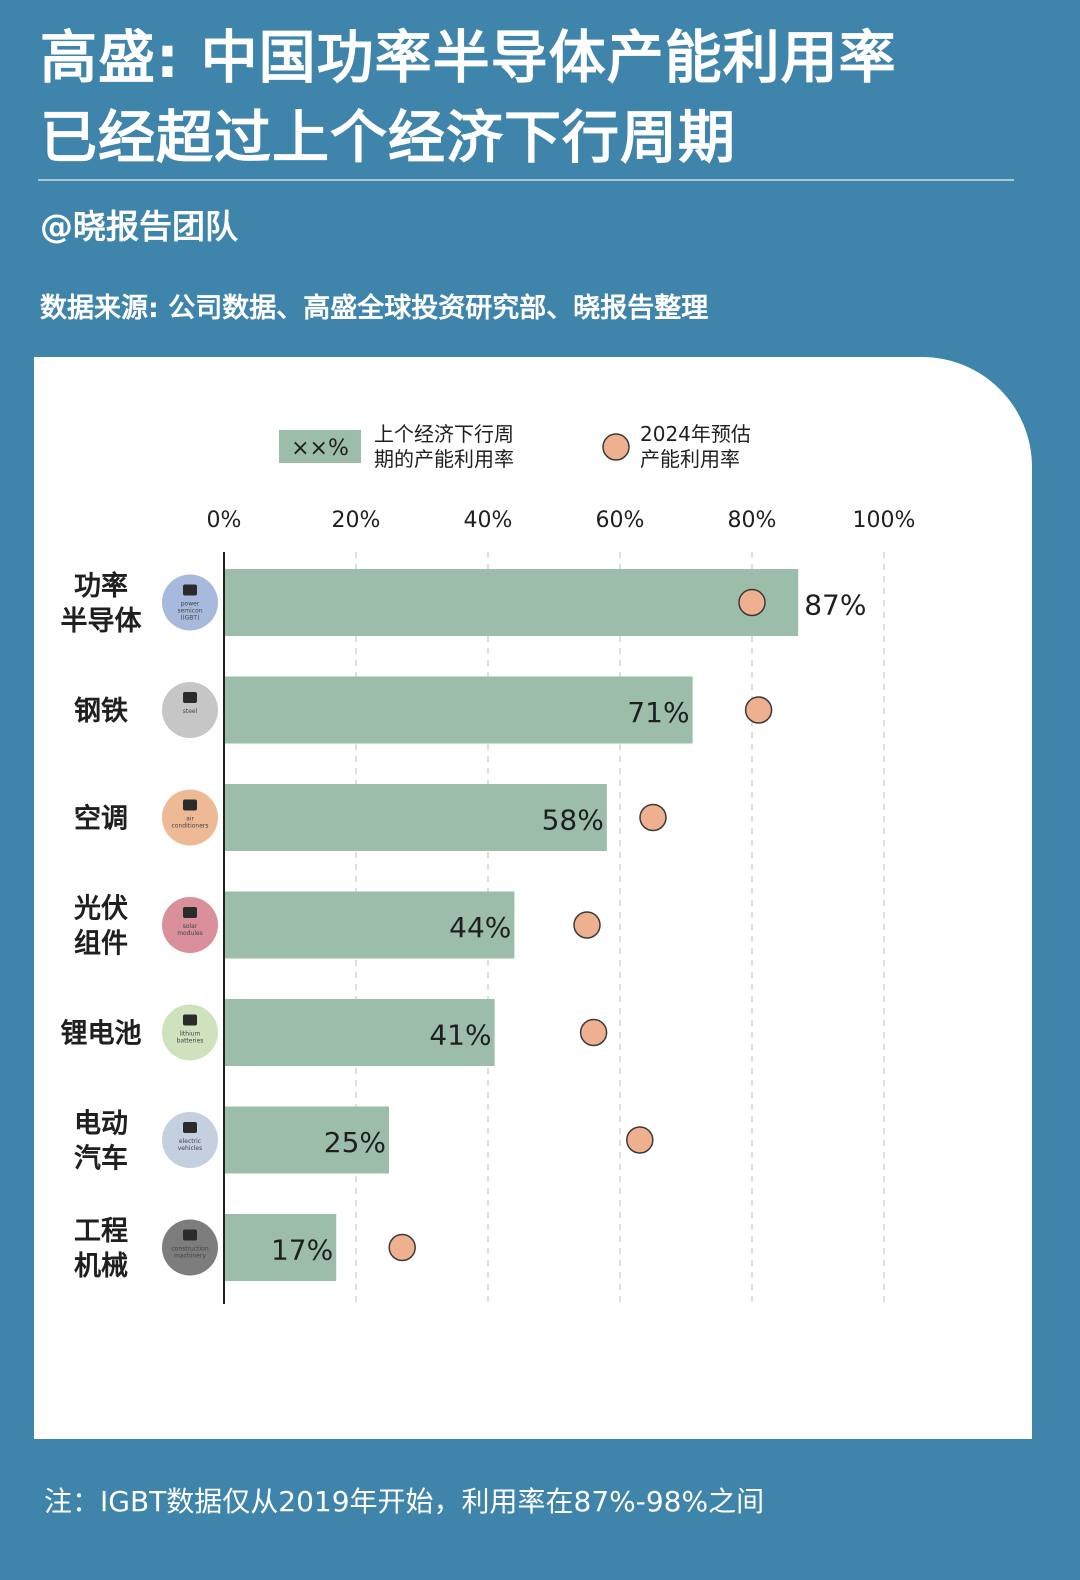 The image size is (1080, 1580). I want to click on x-tick-label: 80%, so click(752, 520).